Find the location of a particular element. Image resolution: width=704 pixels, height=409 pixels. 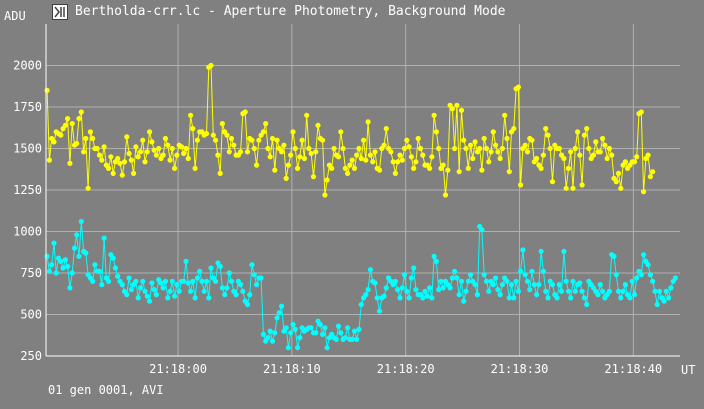

x-axis-unit-label: UT is located at coordinates (688, 370).